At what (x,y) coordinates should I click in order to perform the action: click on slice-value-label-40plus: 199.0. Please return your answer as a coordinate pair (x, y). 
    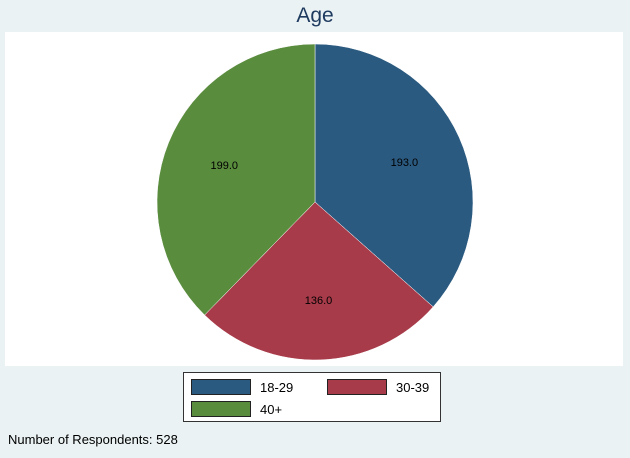
    Looking at the image, I should click on (225, 166).